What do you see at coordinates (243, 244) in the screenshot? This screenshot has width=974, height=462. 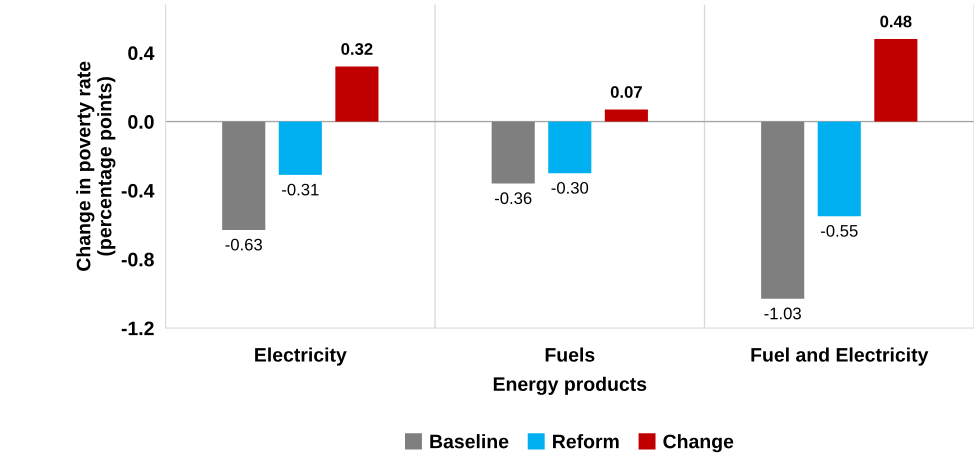 I see `data-label: -0.63` at bounding box center [243, 244].